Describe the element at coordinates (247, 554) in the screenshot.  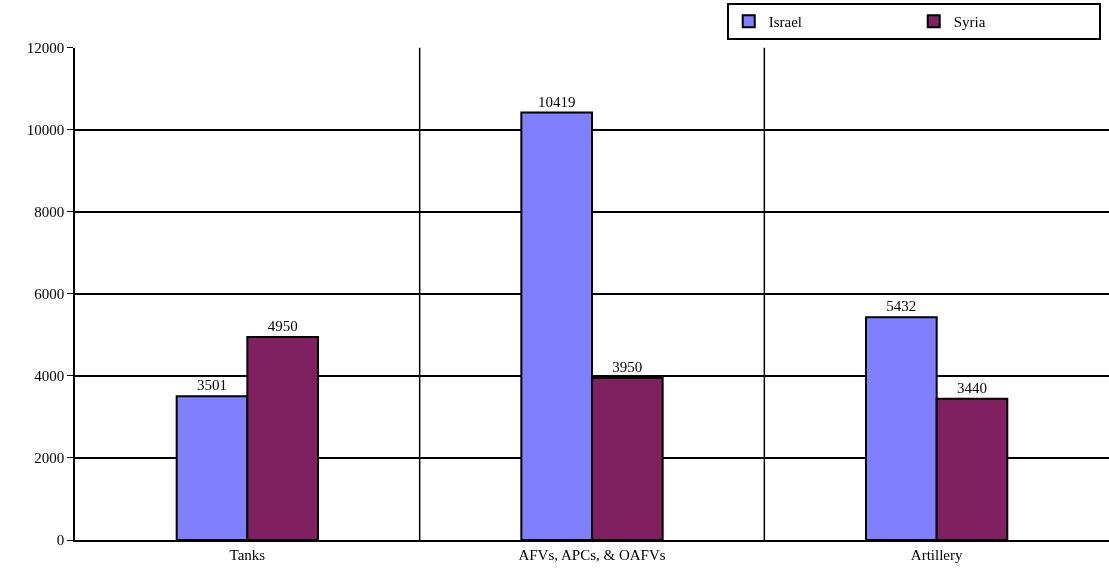
I see `x-tick-label: Tanks` at that location.